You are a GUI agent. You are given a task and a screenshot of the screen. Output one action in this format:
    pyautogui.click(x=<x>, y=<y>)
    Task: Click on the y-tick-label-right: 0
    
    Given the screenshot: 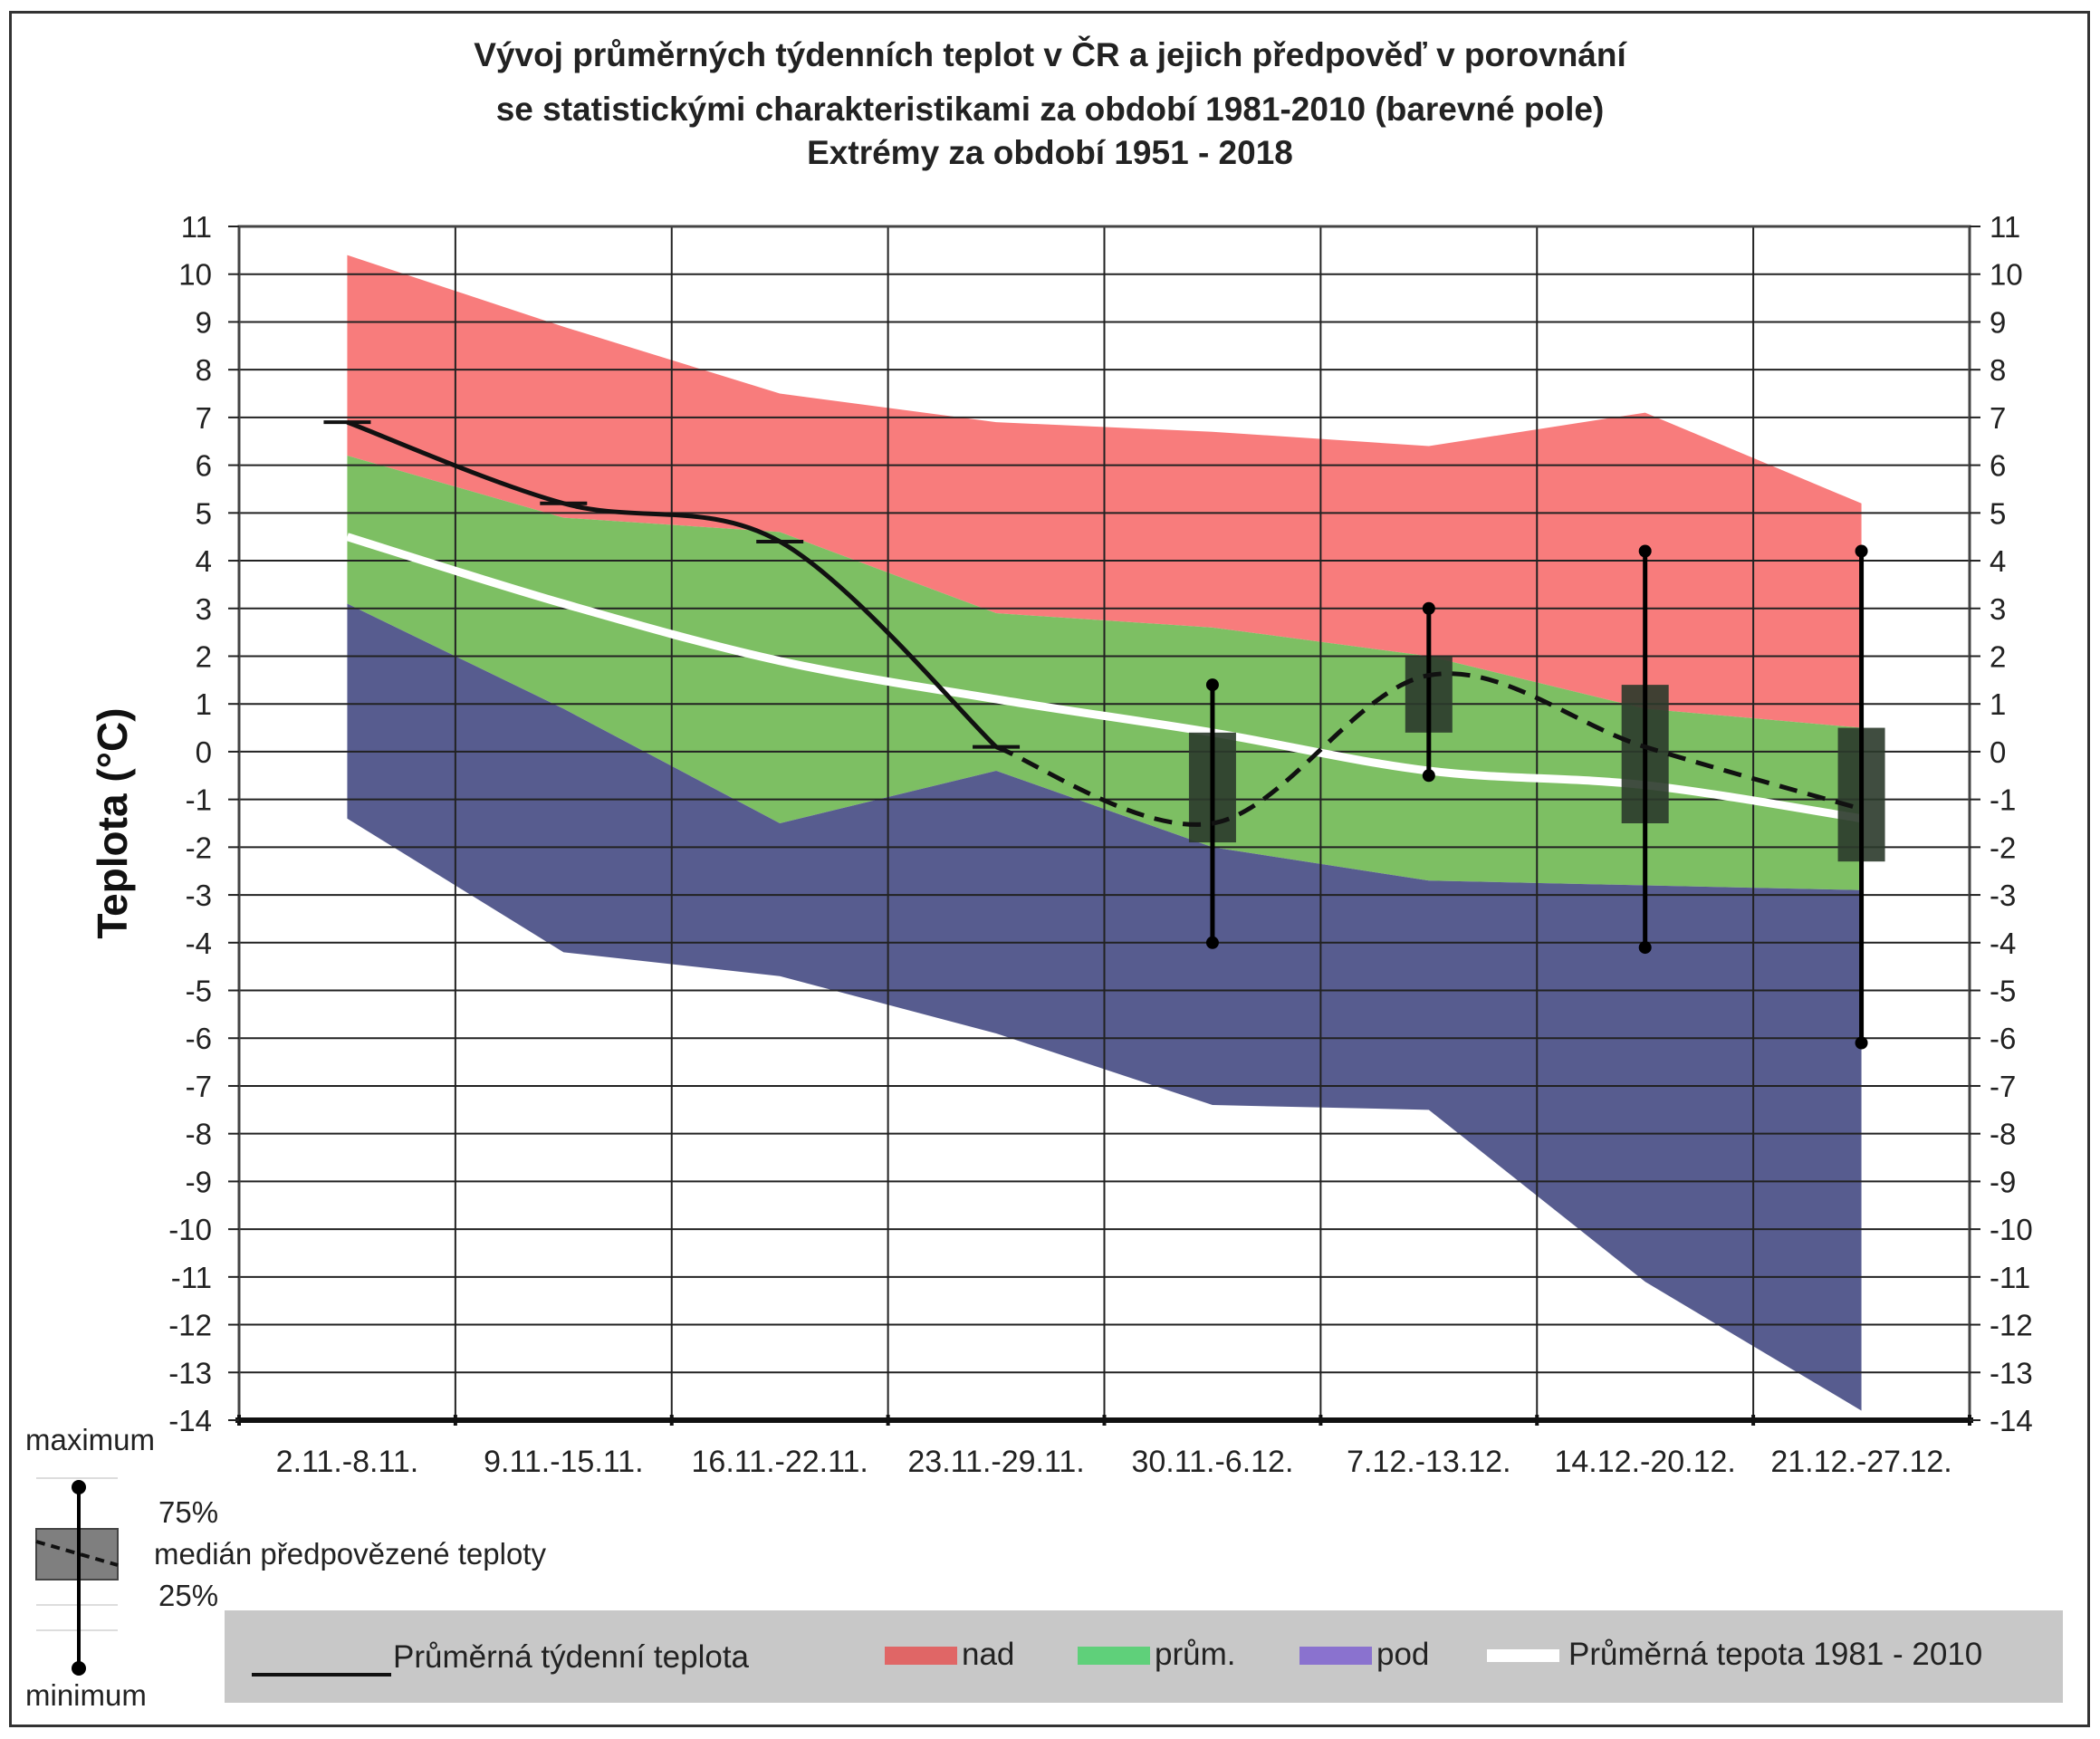 What is the action you would take?
    pyautogui.click(x=1998, y=752)
    